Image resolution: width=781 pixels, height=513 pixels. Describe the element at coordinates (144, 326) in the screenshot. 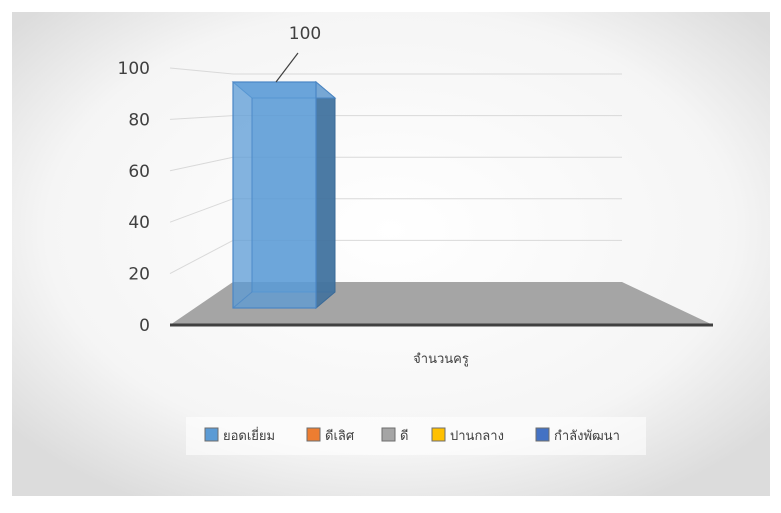

I see `y-tick-label: 0` at that location.